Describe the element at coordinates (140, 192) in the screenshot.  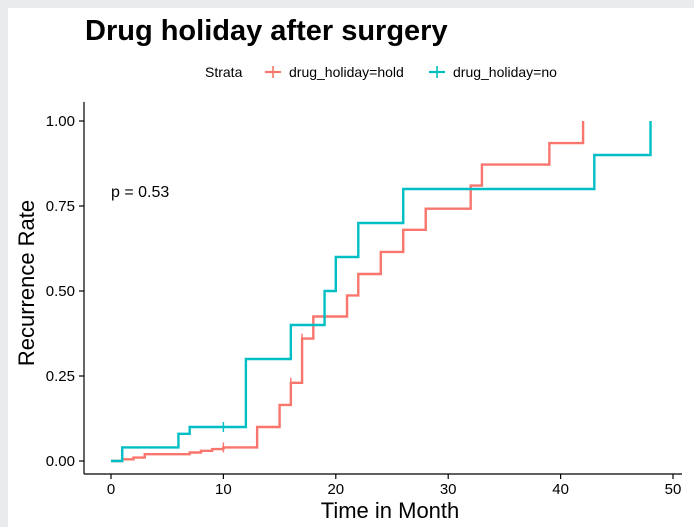
I see `p-value-annotation: p = 0.53` at that location.